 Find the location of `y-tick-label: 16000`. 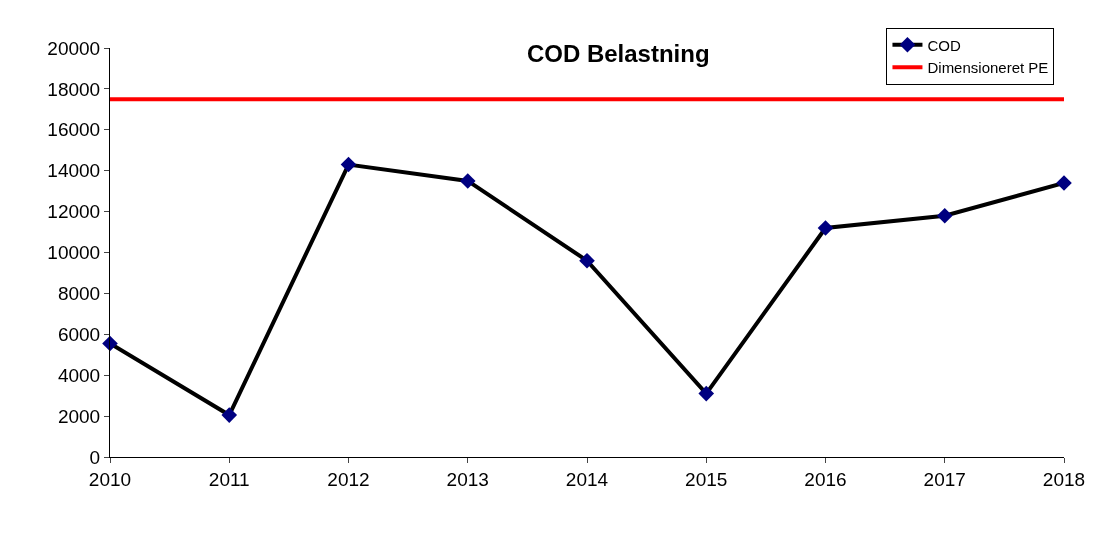

y-tick-label: 16000 is located at coordinates (74, 130).